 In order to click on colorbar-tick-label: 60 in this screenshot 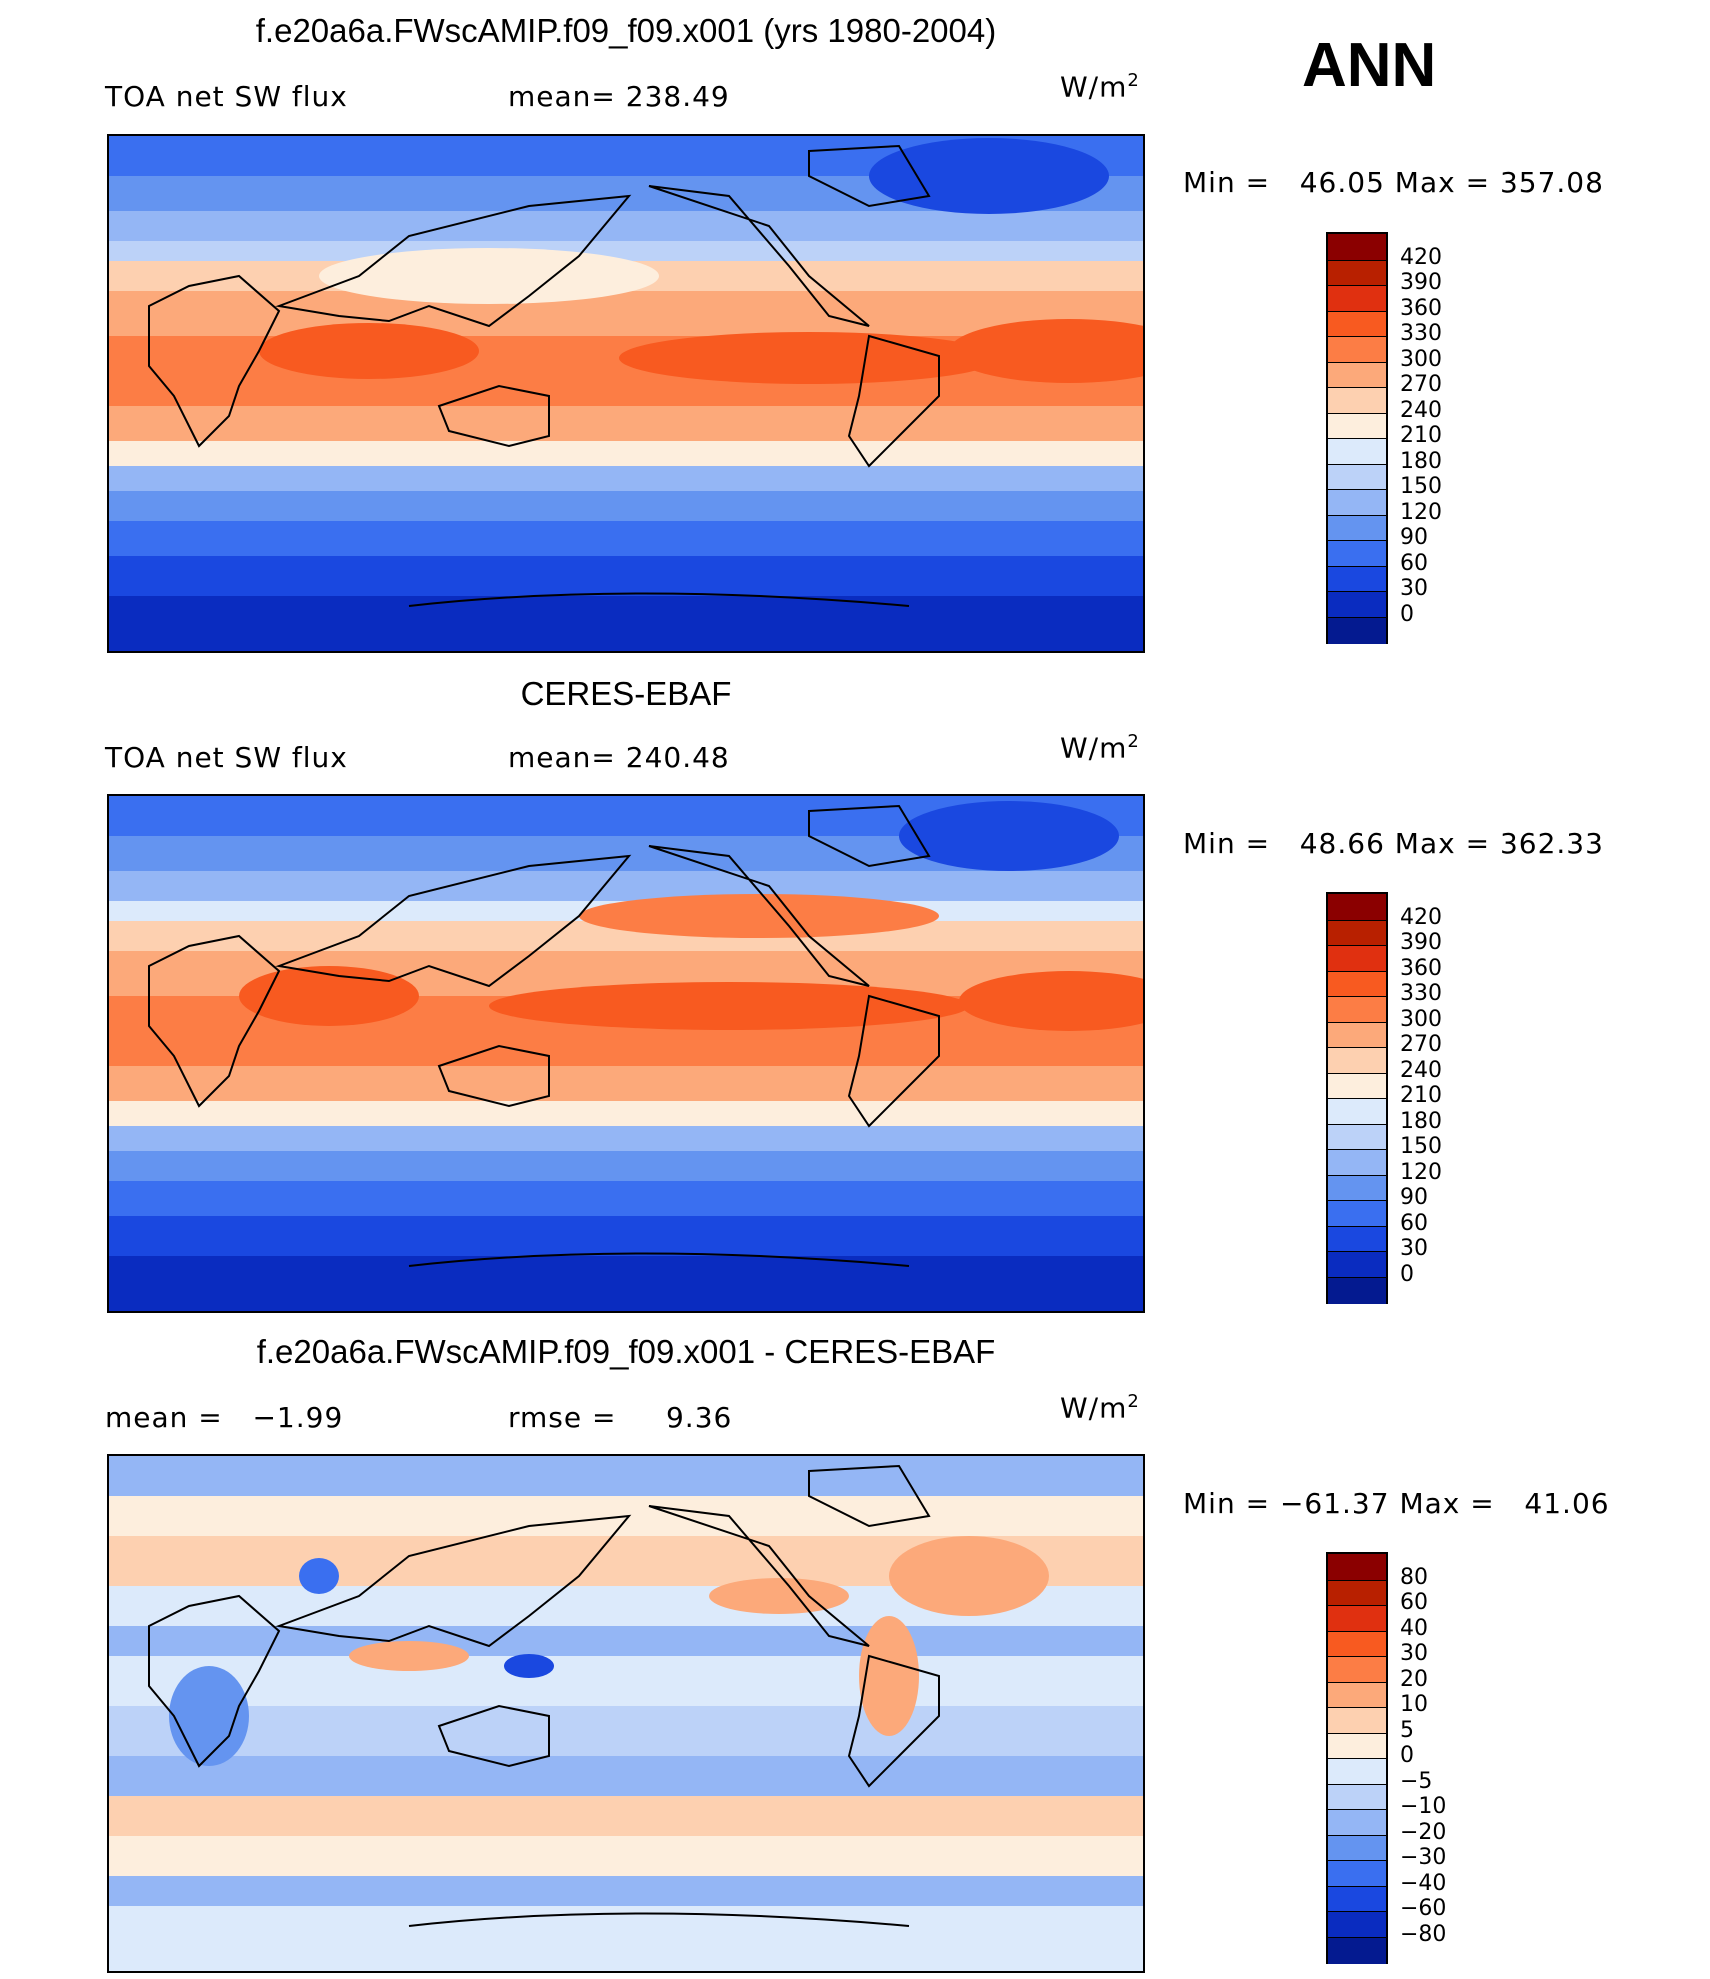, I will do `click(1414, 1223)`.